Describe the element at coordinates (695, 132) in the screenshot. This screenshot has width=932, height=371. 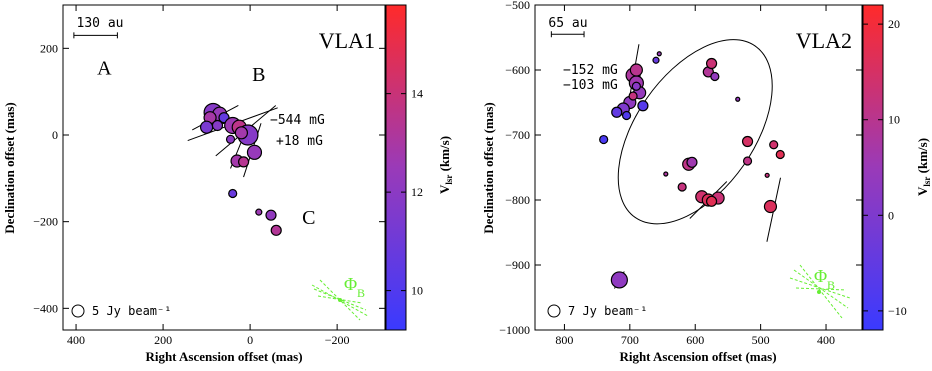
I see `panel-vla2-ellipse` at that location.